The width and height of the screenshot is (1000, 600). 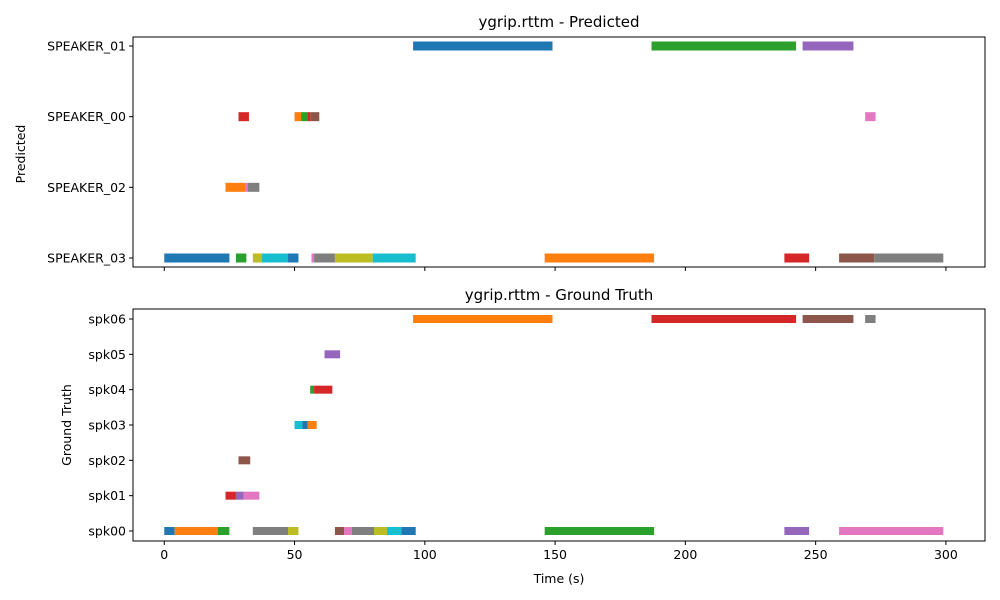 I want to click on ground-truth-y-tick-label: spk04, so click(x=107, y=389).